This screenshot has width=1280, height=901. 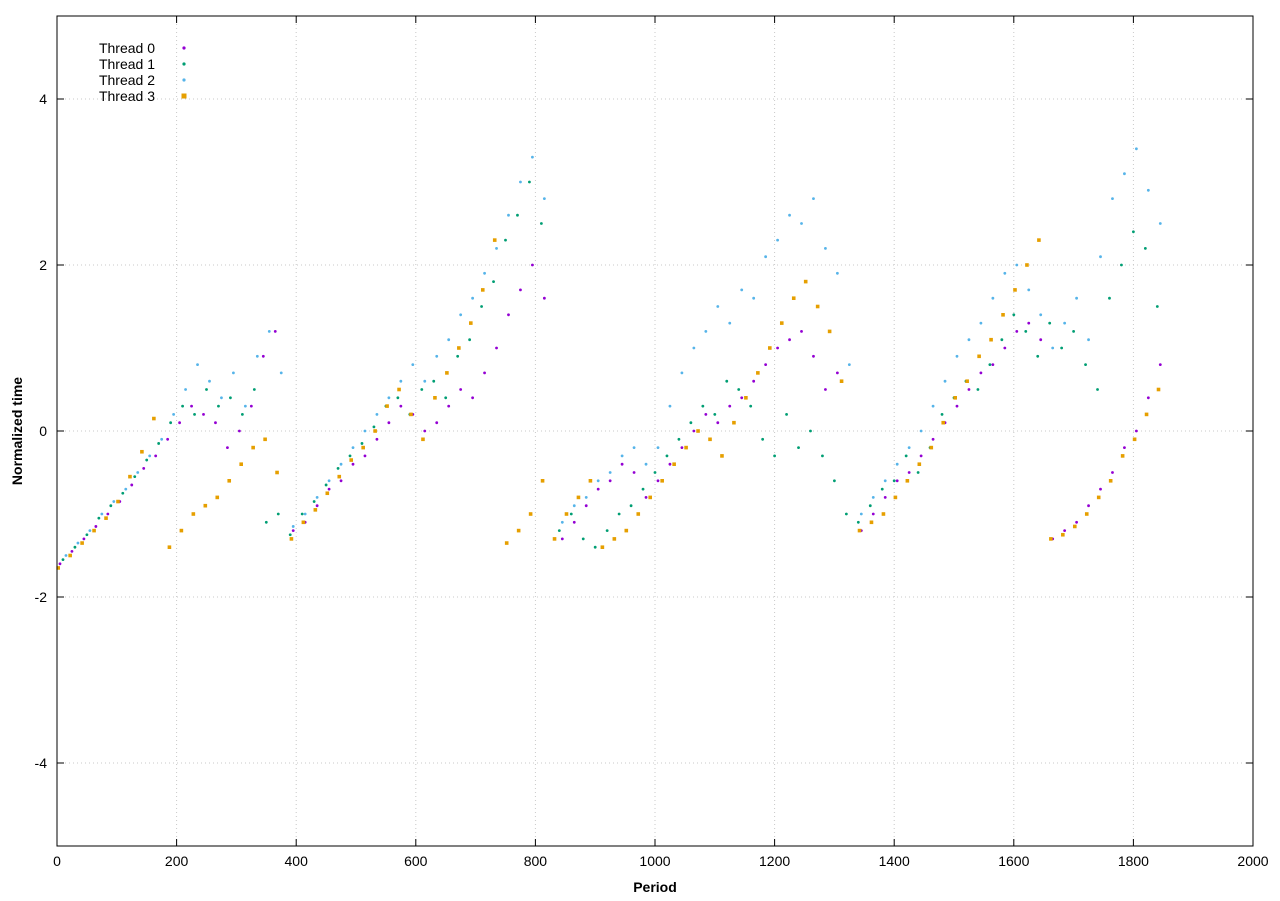 What do you see at coordinates (894, 861) in the screenshot?
I see `x-tick-label: 1400` at bounding box center [894, 861].